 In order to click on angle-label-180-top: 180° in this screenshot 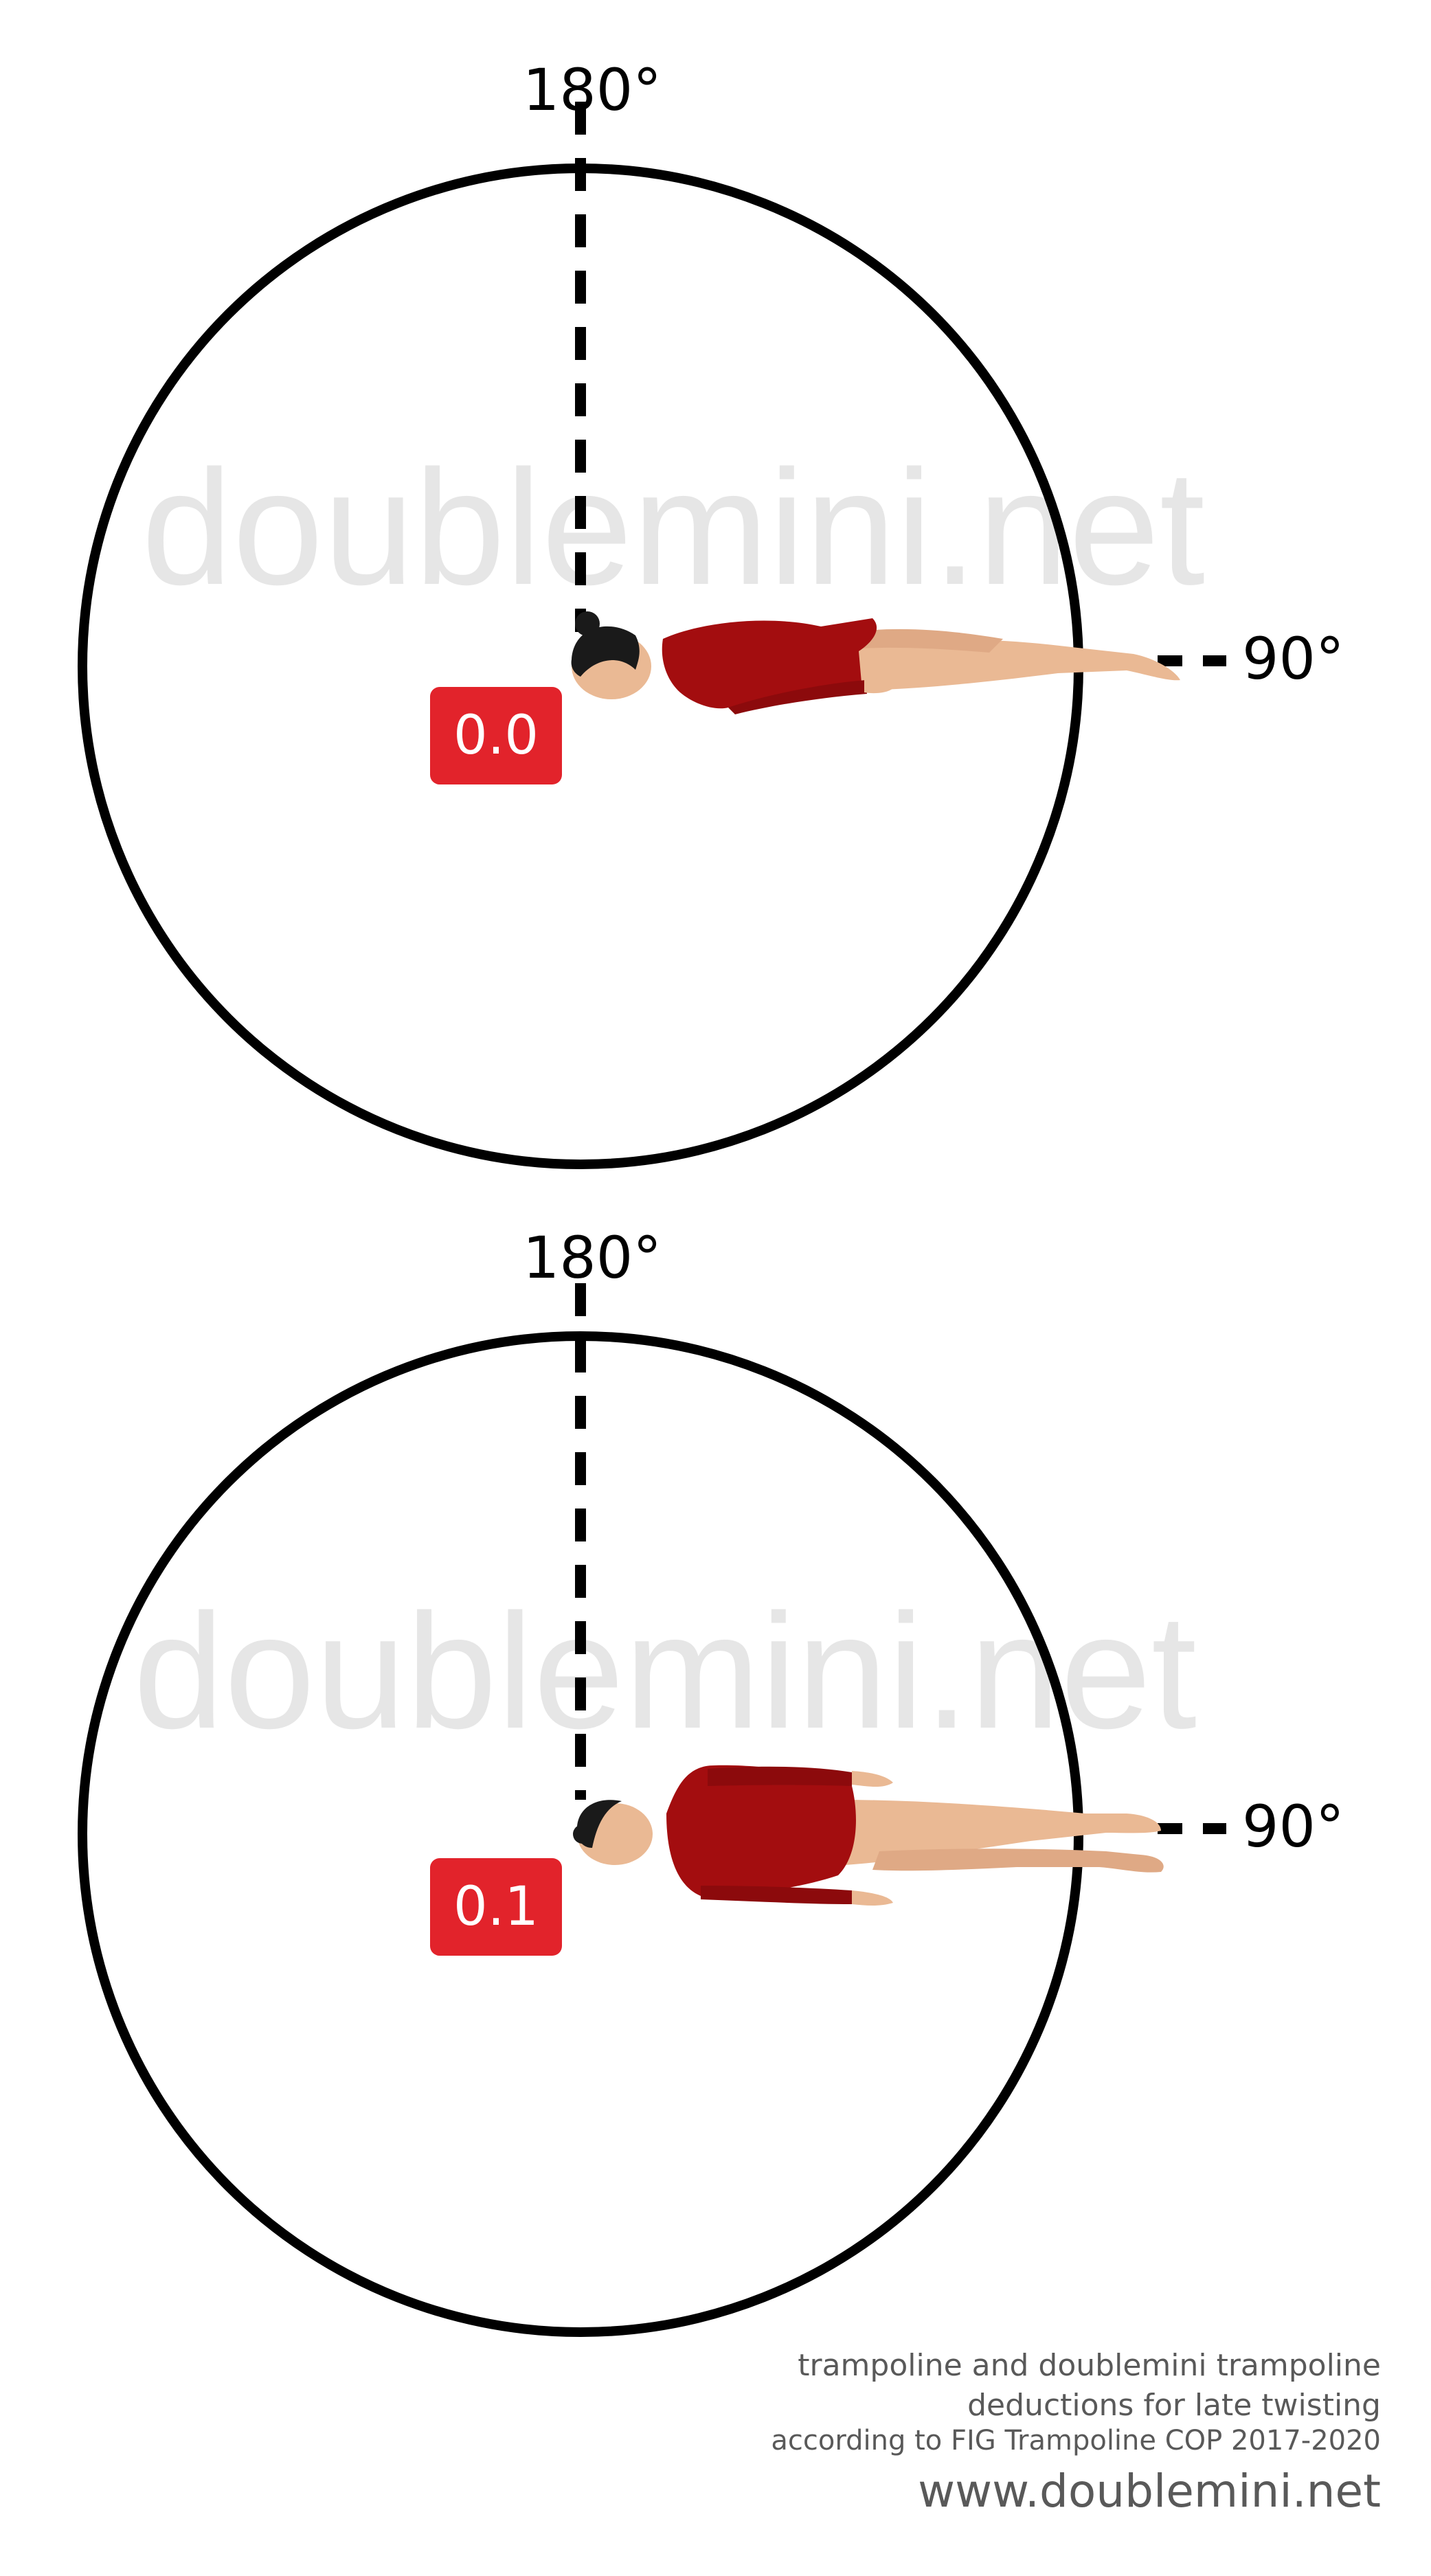, I will do `click(592, 90)`.